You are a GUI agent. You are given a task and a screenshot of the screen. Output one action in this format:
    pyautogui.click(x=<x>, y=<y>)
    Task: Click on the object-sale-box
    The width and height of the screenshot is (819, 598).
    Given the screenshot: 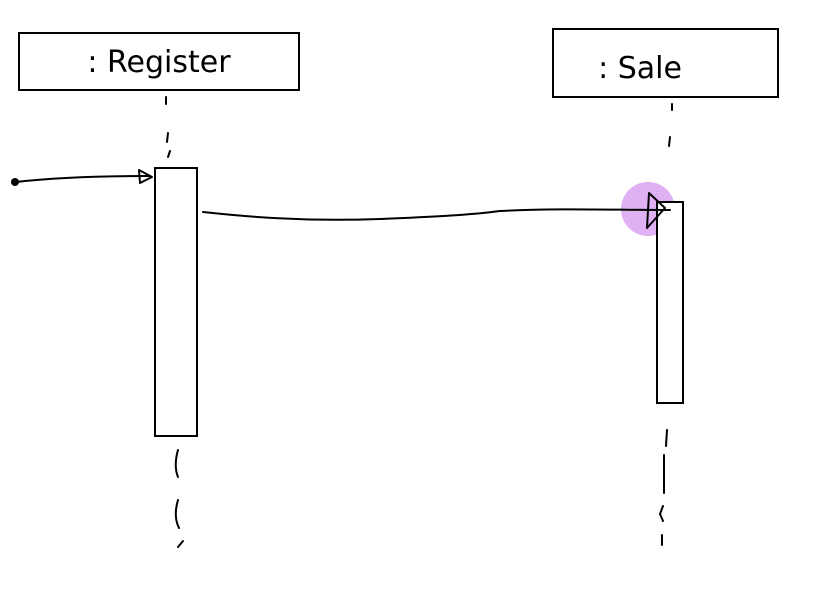 What is the action you would take?
    pyautogui.click(x=665, y=63)
    